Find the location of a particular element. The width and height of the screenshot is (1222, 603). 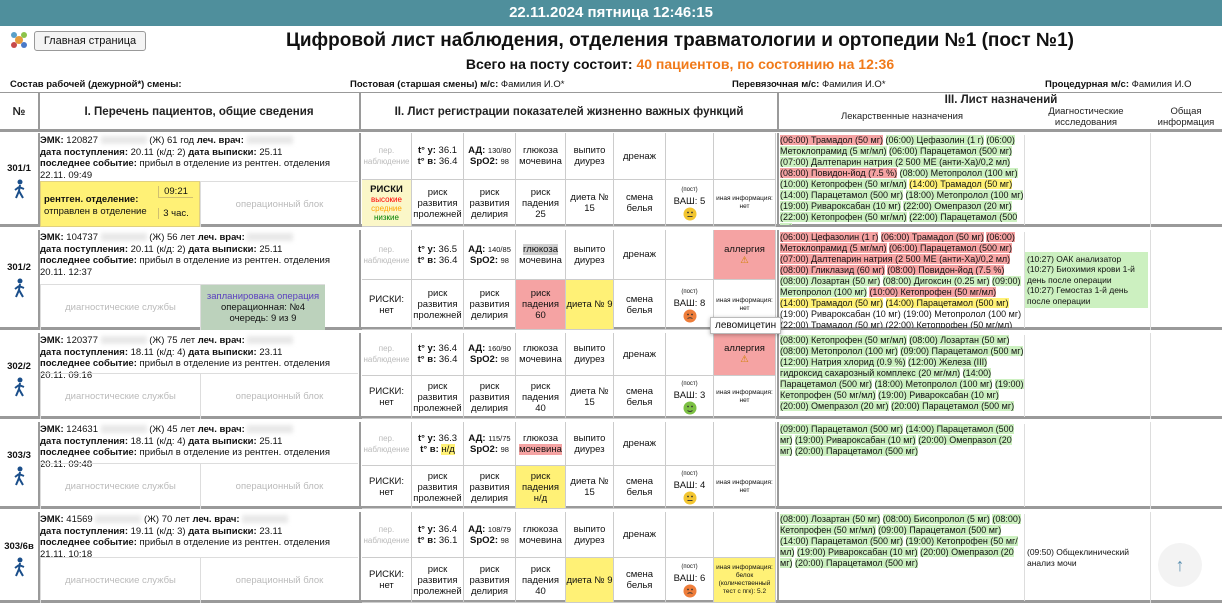

drug: (20:00) Парацетамол (500 мг) is located at coordinates (953, 406).